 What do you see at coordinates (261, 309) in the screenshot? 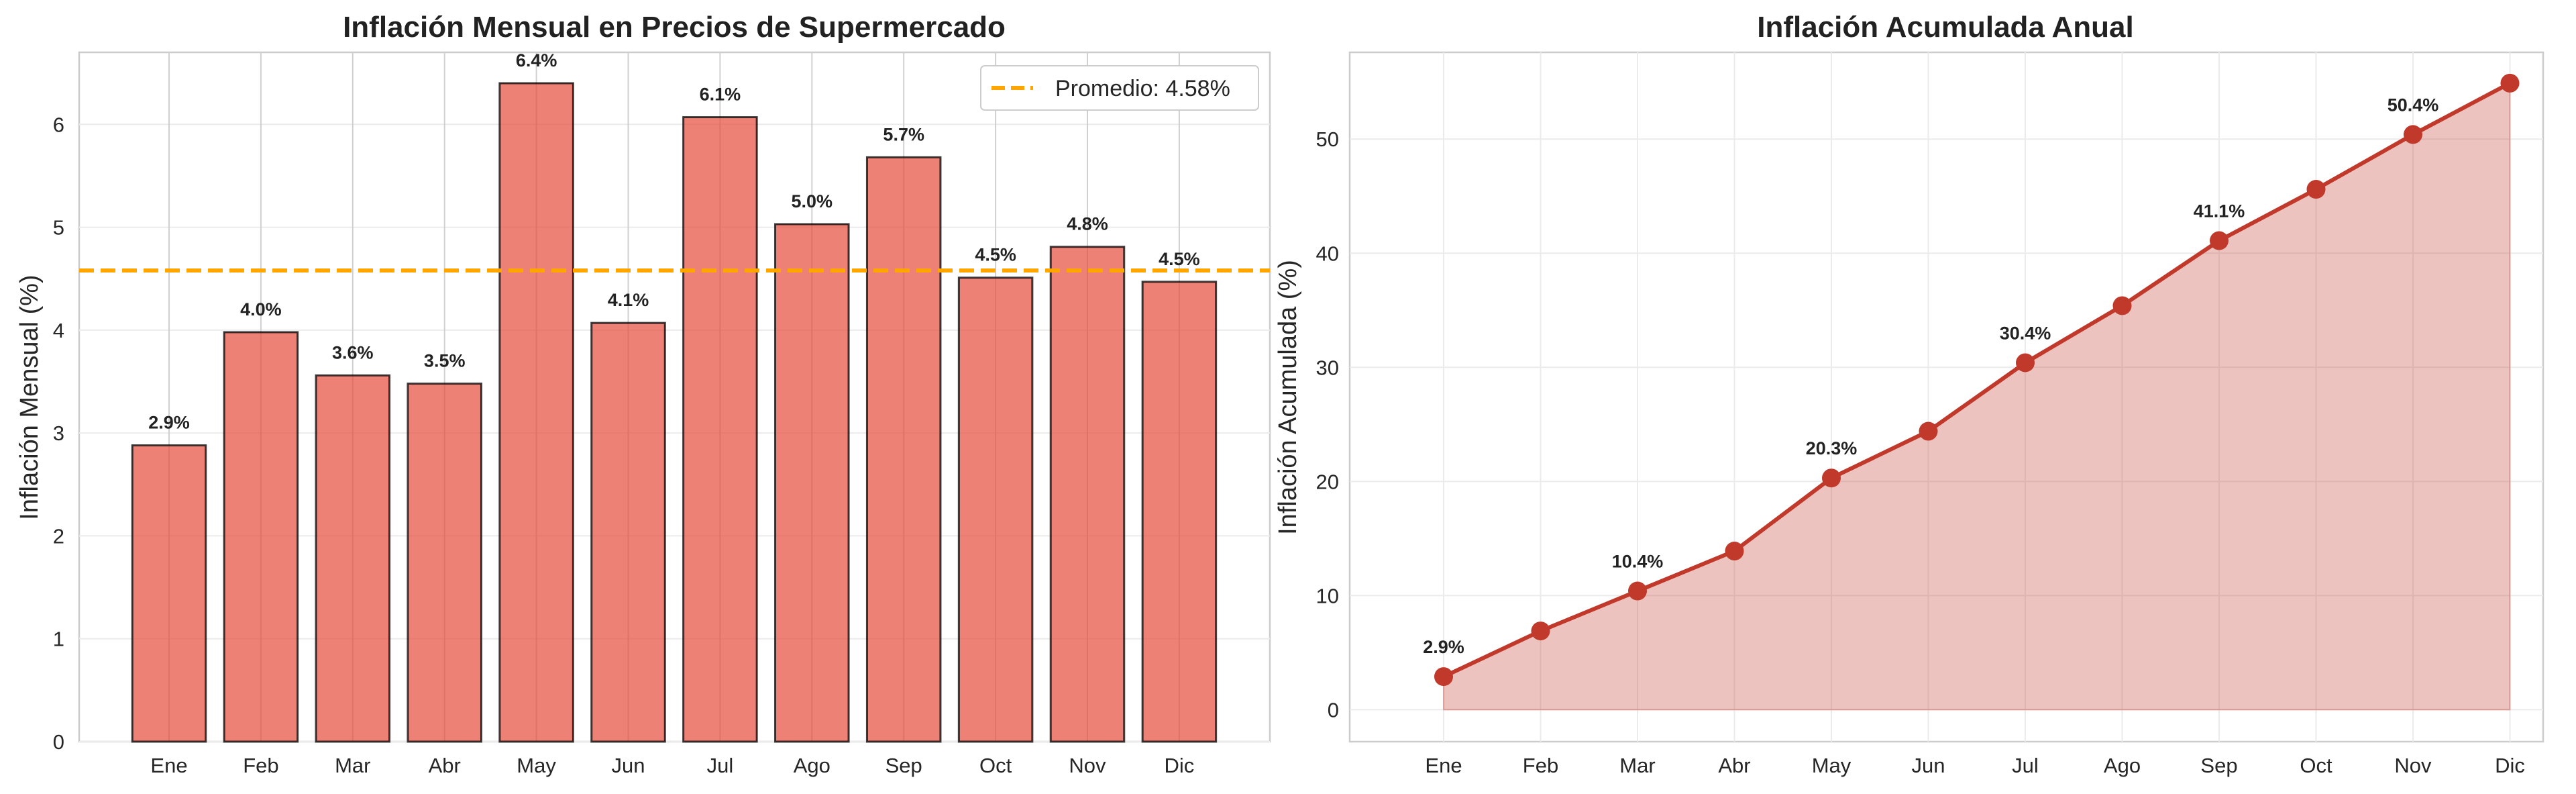
I see `data-label: 4.0%` at bounding box center [261, 309].